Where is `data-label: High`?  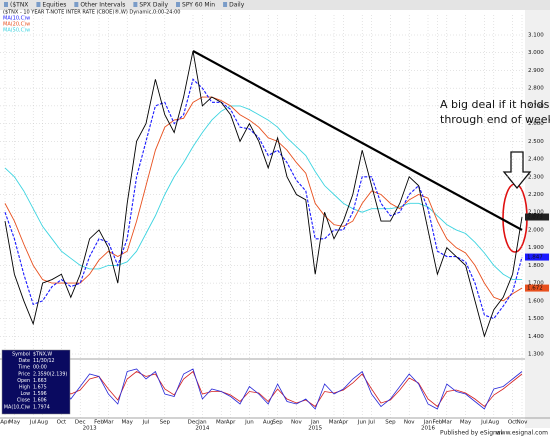 data-label: High is located at coordinates (24, 388).